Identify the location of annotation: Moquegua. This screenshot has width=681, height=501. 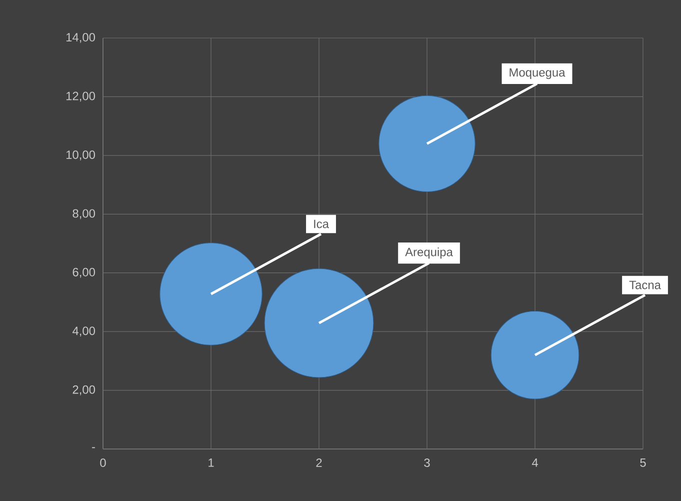
(538, 74).